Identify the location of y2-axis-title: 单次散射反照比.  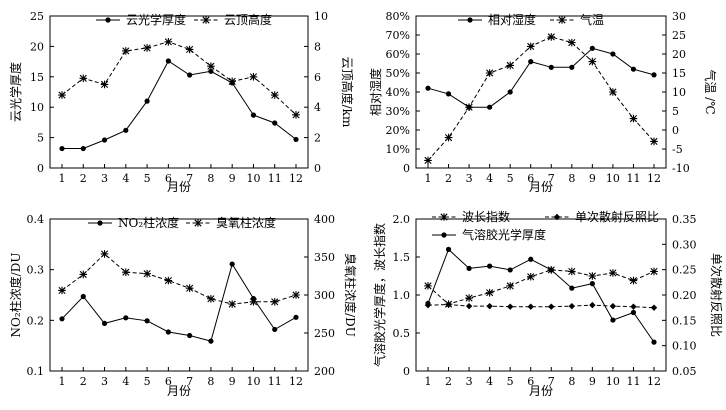
(716, 295).